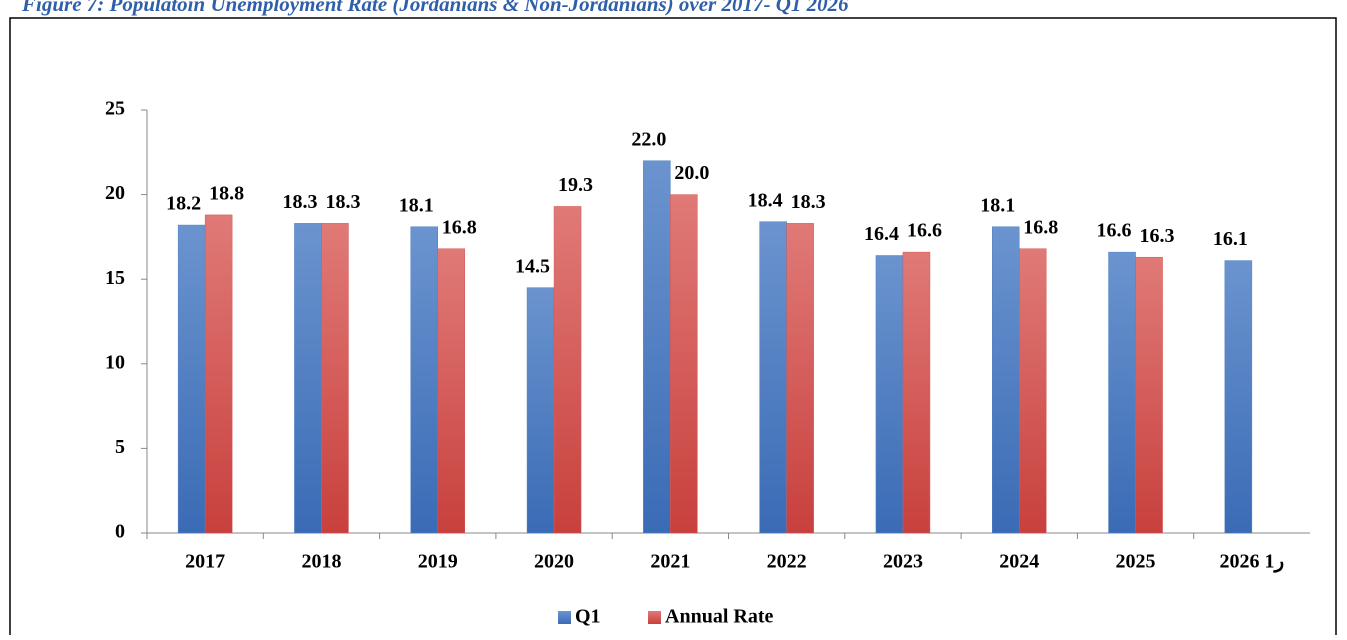 The width and height of the screenshot is (1347, 640). Describe the element at coordinates (115, 109) in the screenshot. I see `y-tick-label: 25` at that location.